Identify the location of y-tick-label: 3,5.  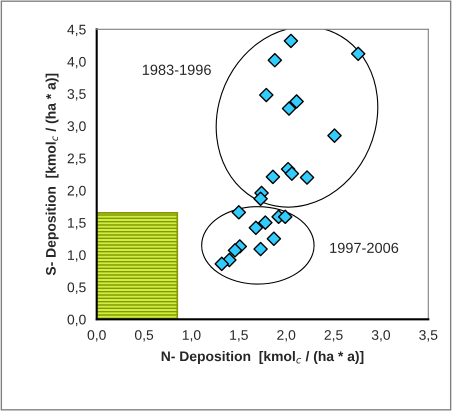
(77, 95).